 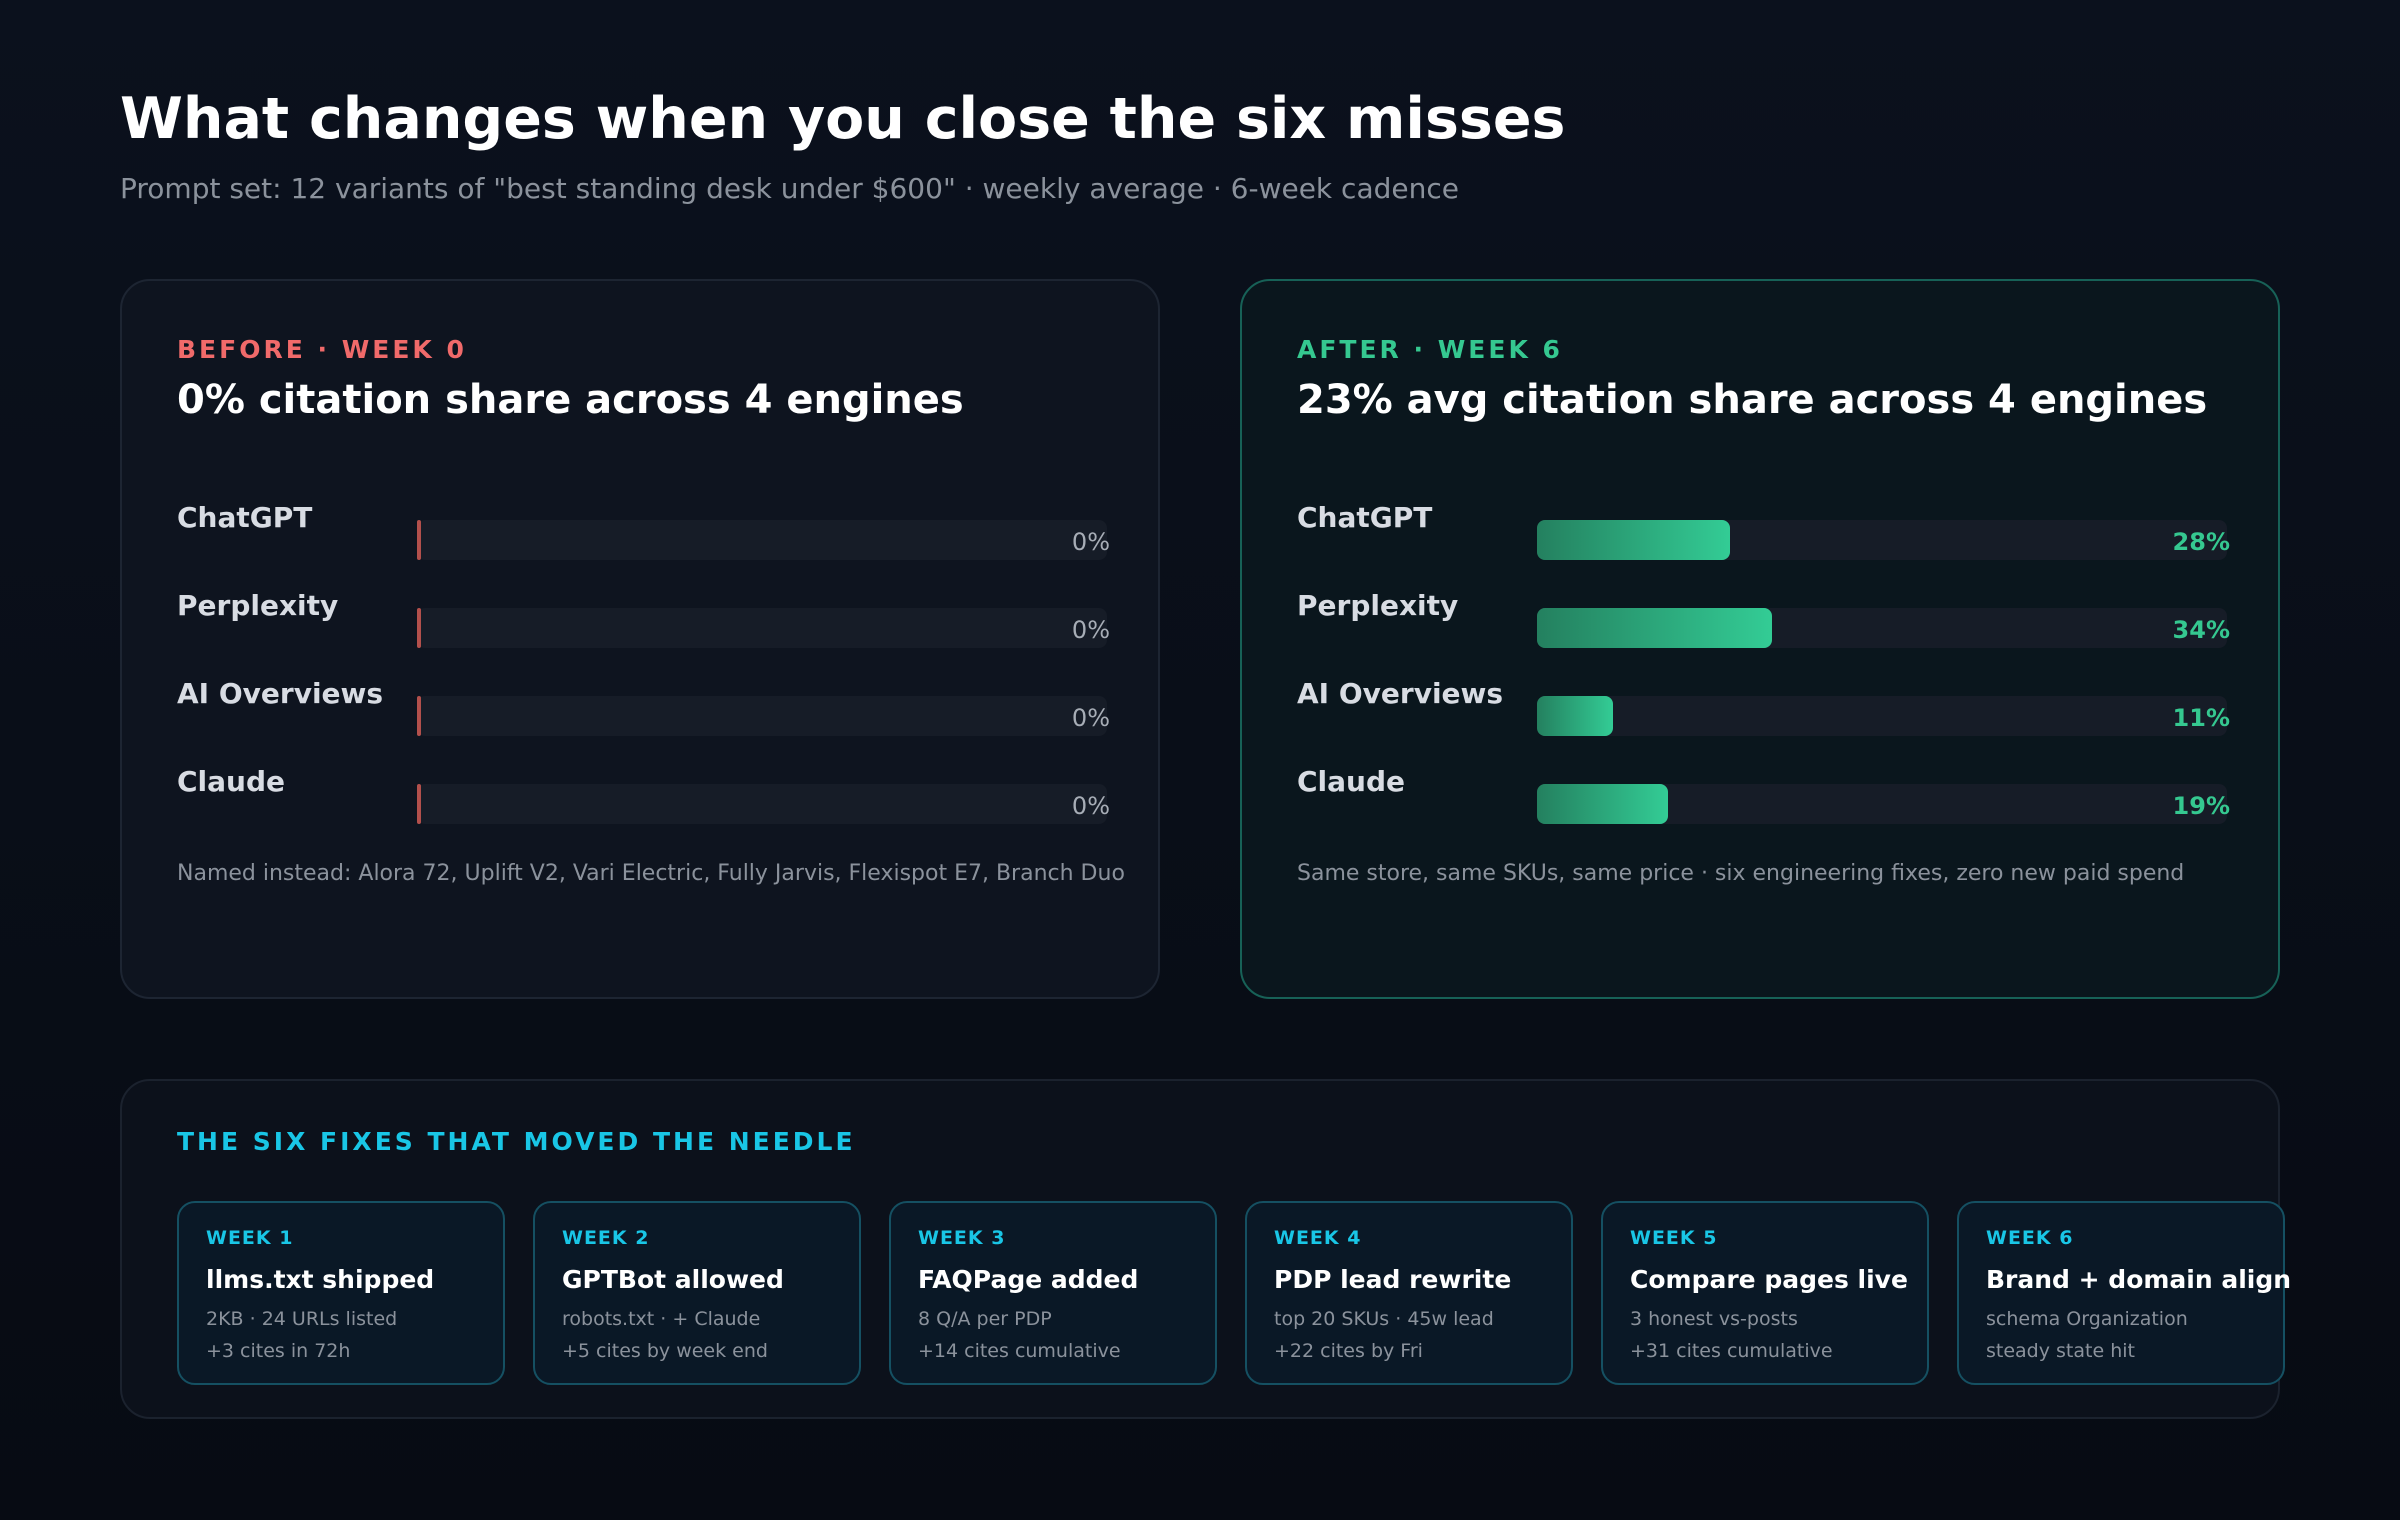 I want to click on fix-card-detail: 3 honest vs-posts, so click(x=1714, y=1319).